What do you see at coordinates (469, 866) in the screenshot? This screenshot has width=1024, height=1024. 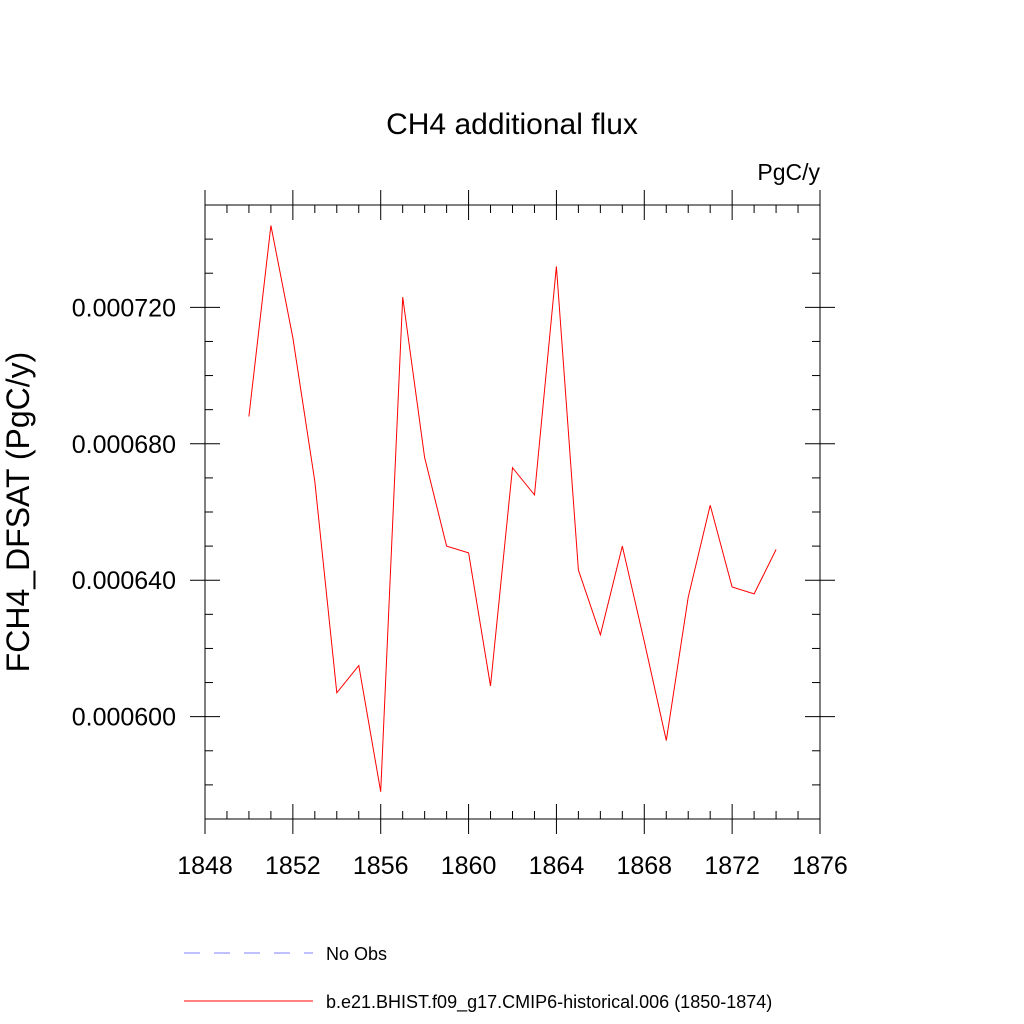 I see `x-tick-label: 1860` at bounding box center [469, 866].